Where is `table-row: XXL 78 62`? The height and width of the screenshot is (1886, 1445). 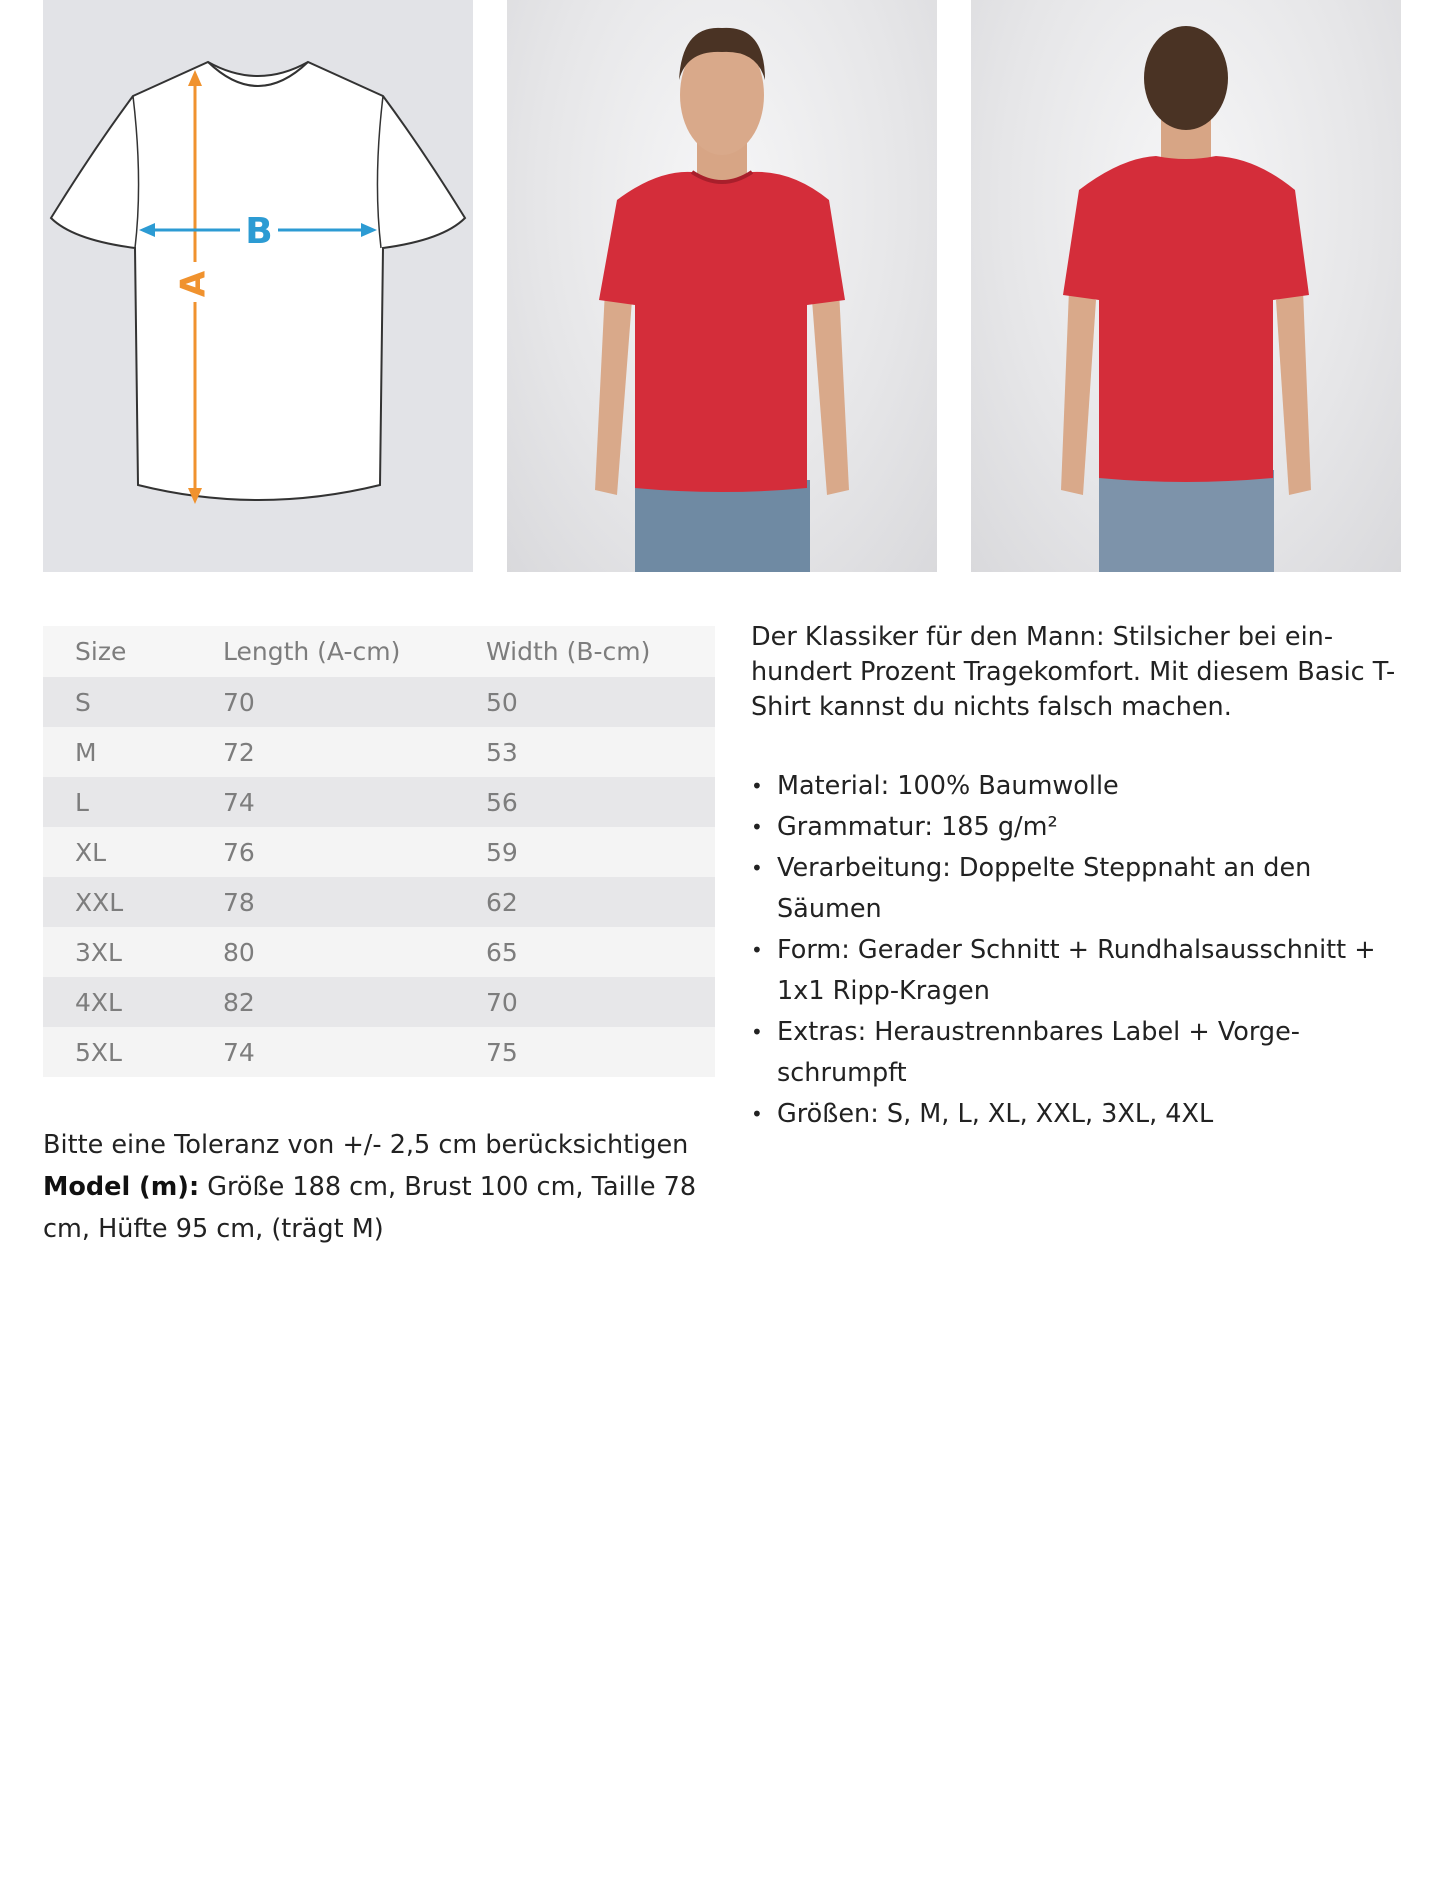 table-row: XXL 78 62 is located at coordinates (379, 902).